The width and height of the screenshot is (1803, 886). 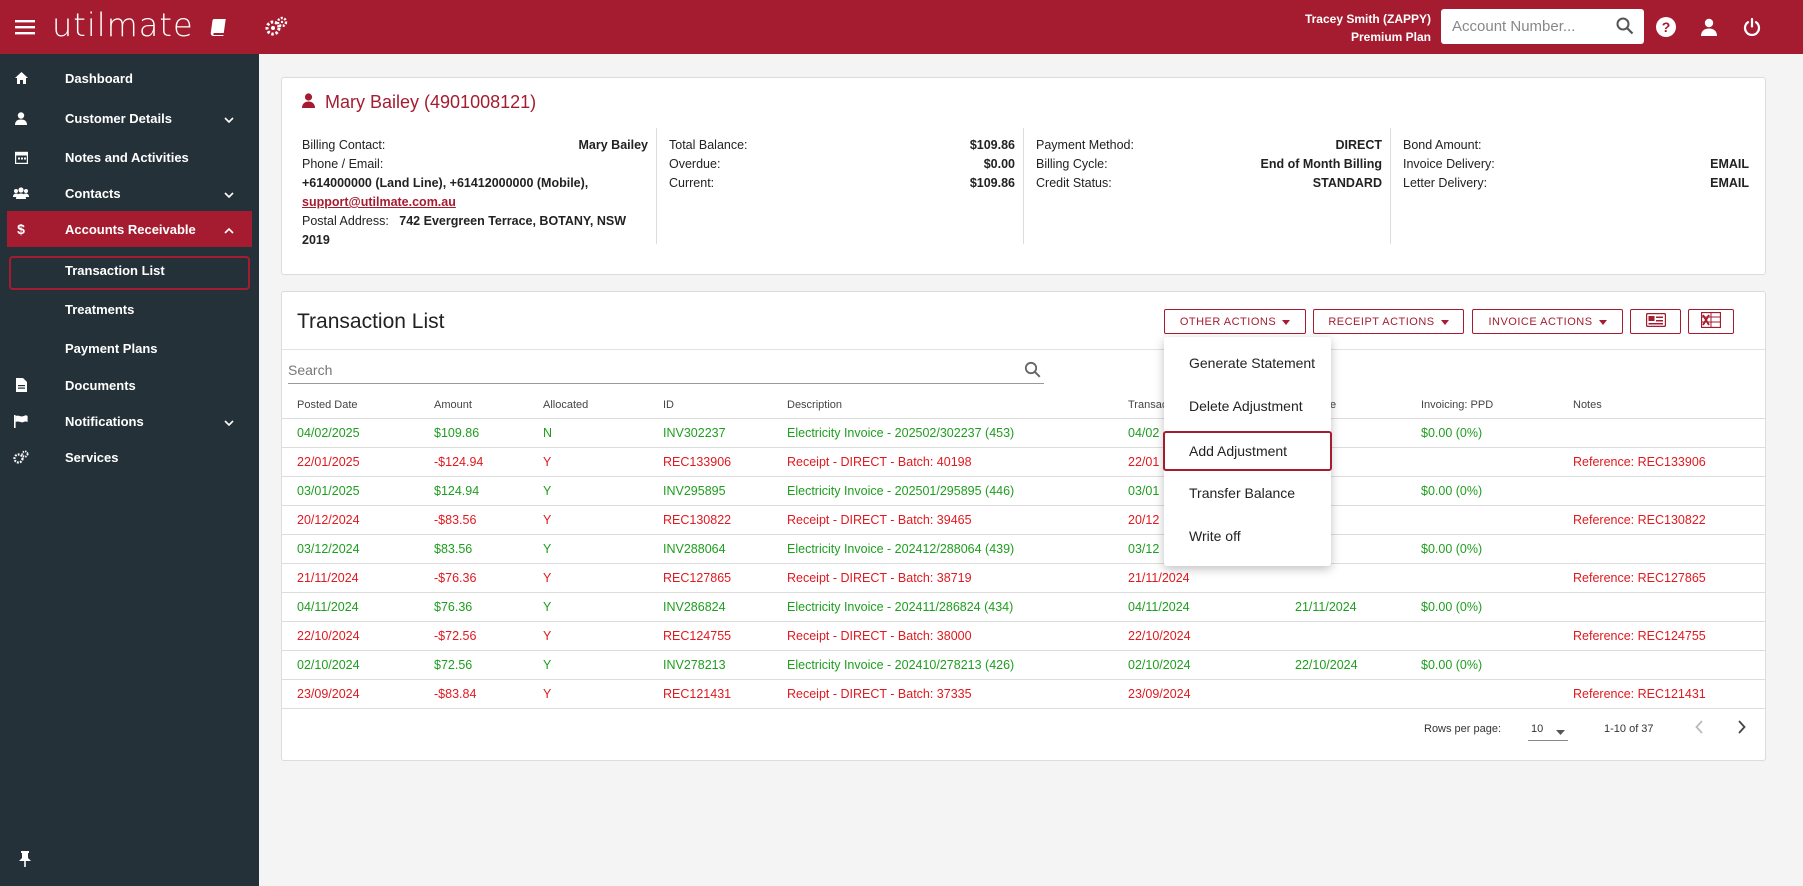 What do you see at coordinates (25, 27) in the screenshot?
I see `menu-icon` at bounding box center [25, 27].